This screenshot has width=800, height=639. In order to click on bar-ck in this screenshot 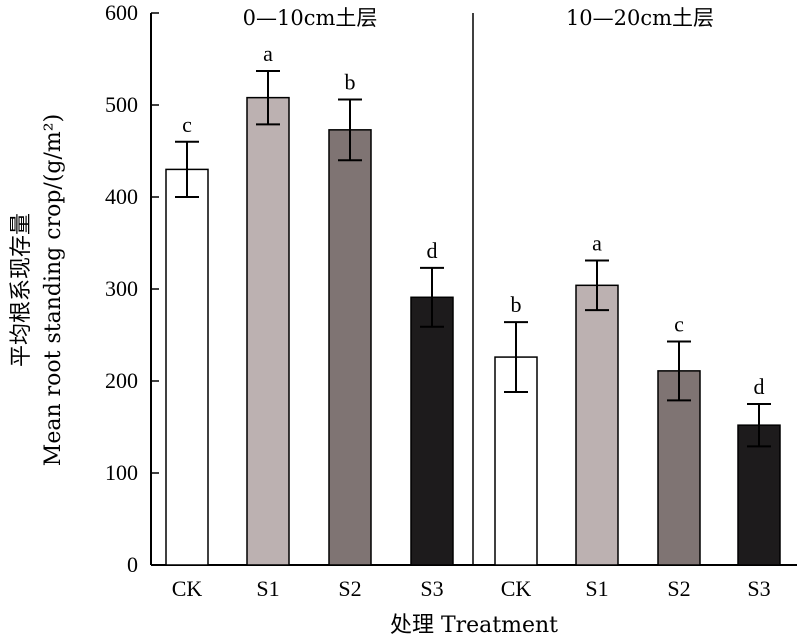, I will do `click(187, 367)`.